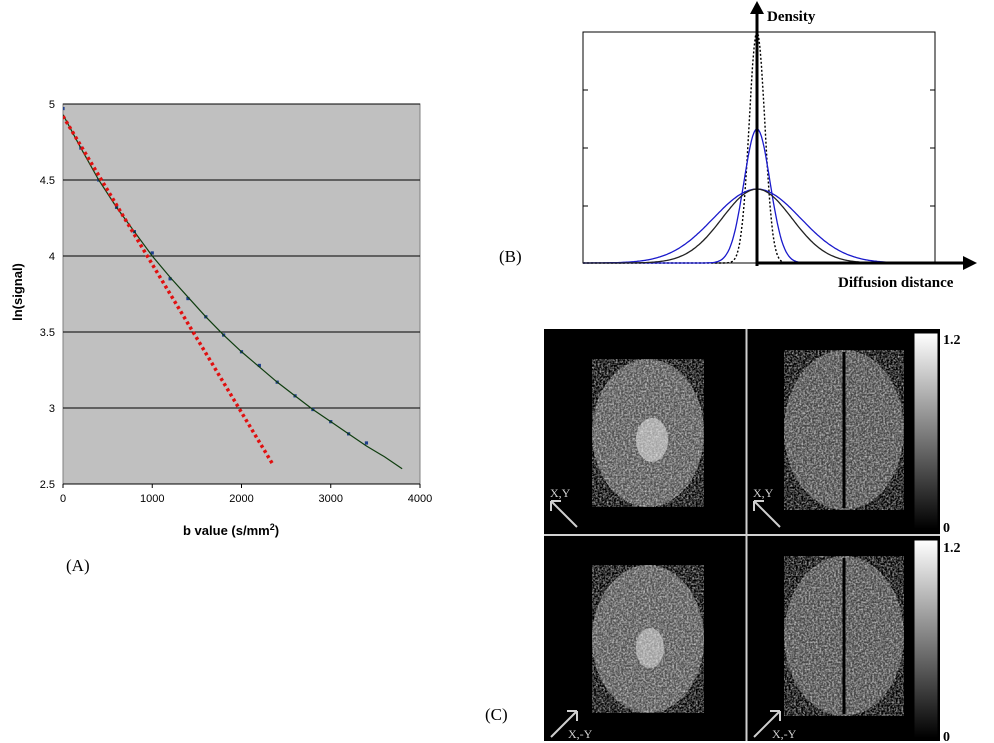  What do you see at coordinates (926, 639) in the screenshot?
I see `colorbar-bottom` at bounding box center [926, 639].